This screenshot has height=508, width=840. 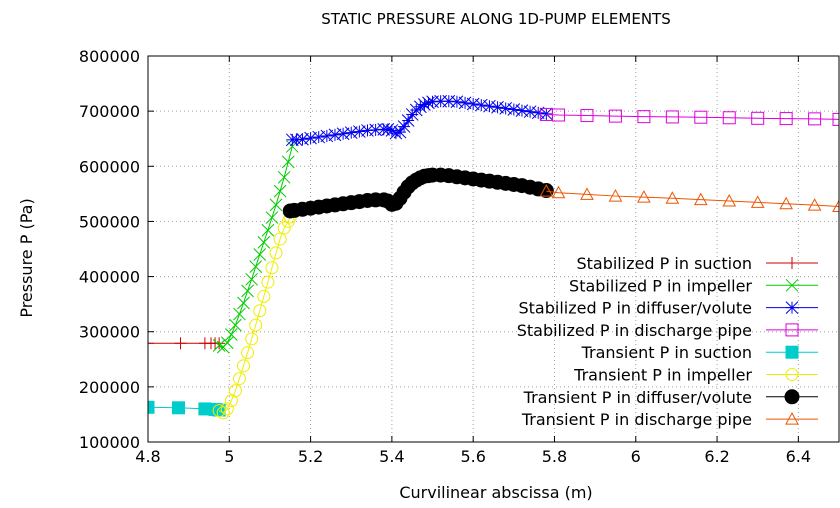 I want to click on legend-label: Transient P in diffuser/volute, so click(x=637, y=397).